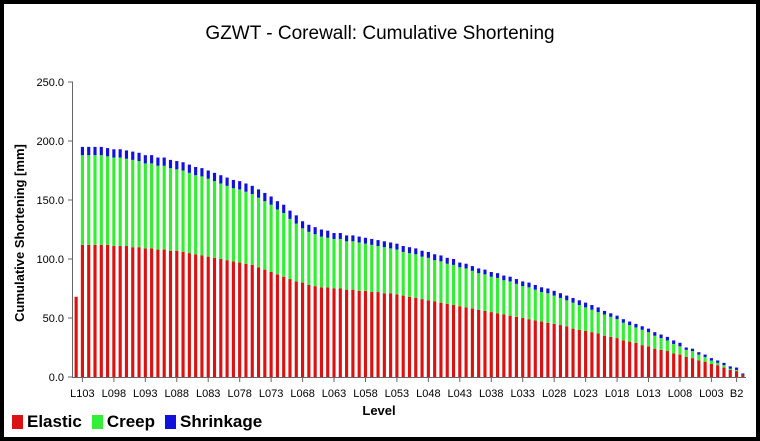 This screenshot has height=441, width=760. Describe the element at coordinates (309, 228) in the screenshot. I see `bar-shrinkage-l067` at that location.